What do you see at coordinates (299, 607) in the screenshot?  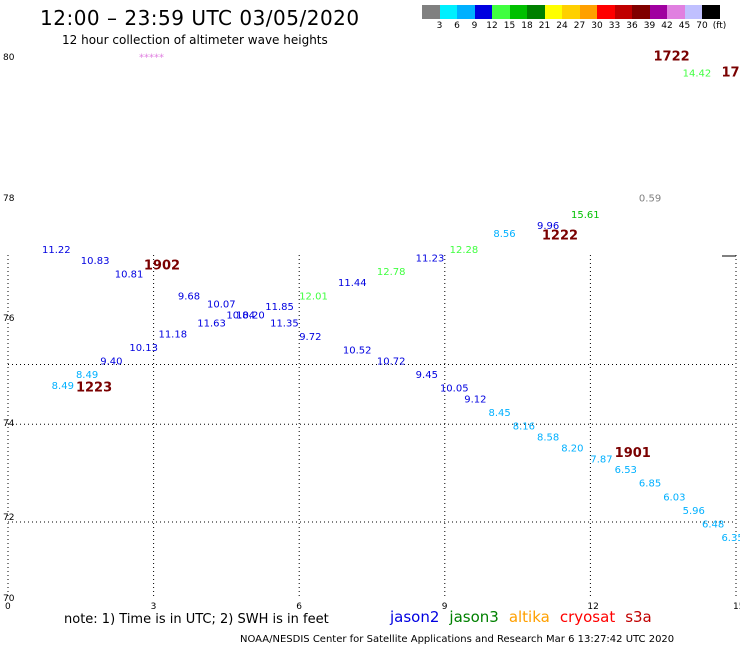 I see `x-axis-tick-label: 6` at bounding box center [299, 607].